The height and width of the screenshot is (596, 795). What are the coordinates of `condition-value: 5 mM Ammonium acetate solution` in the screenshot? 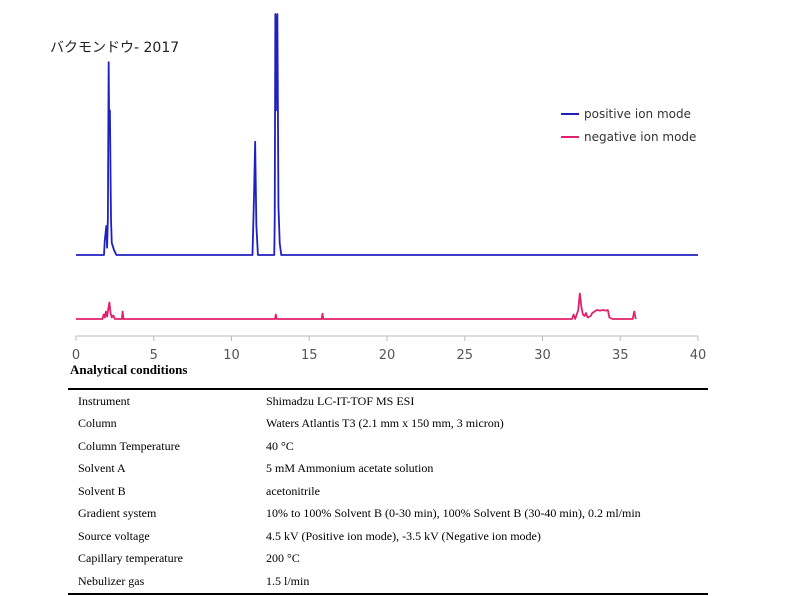 It's located at (350, 468).